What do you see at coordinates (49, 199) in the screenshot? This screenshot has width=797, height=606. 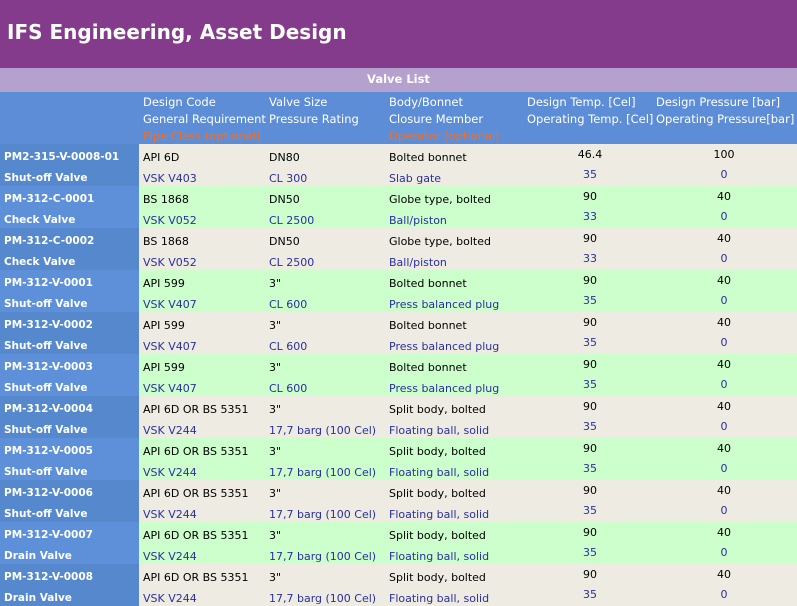 I see `valve-id: PM-312-C-0001` at bounding box center [49, 199].